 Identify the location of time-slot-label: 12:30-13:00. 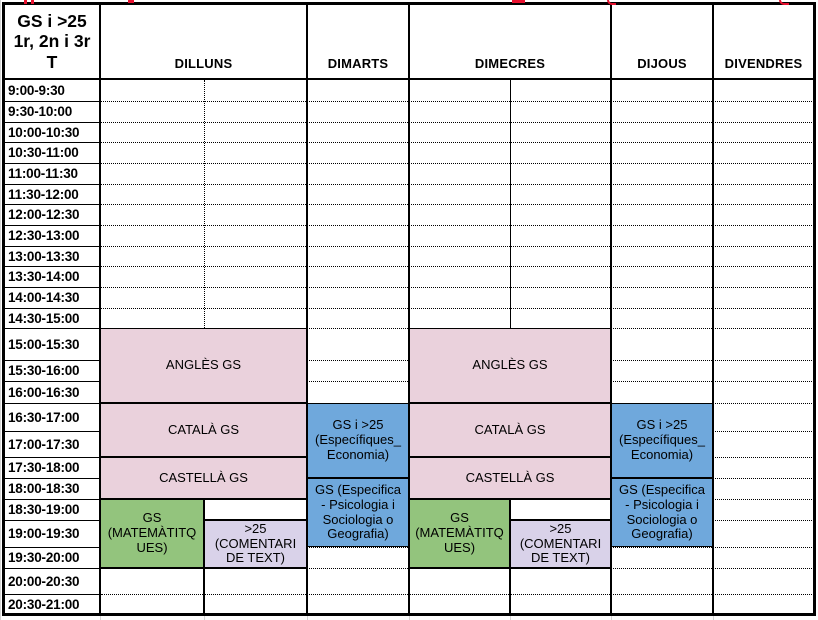
(44, 235).